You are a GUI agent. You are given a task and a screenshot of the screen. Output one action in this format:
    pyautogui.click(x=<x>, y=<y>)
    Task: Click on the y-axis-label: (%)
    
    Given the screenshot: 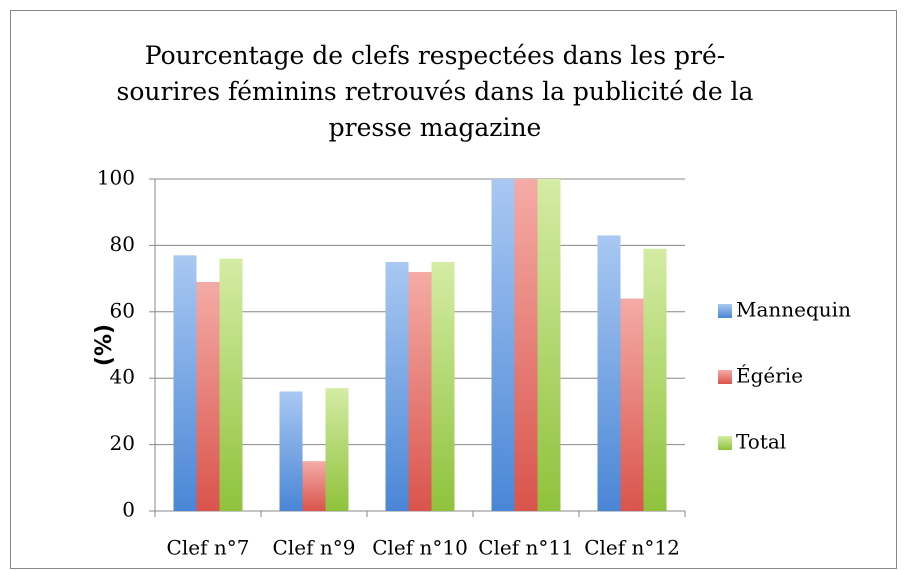 What is the action you would take?
    pyautogui.click(x=104, y=345)
    